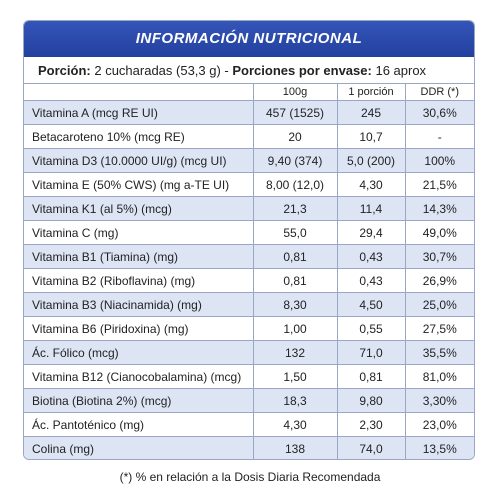  What do you see at coordinates (139, 136) in the screenshot?
I see `nutrient-name: Betacaroteno 10% (mcg RE)` at bounding box center [139, 136].